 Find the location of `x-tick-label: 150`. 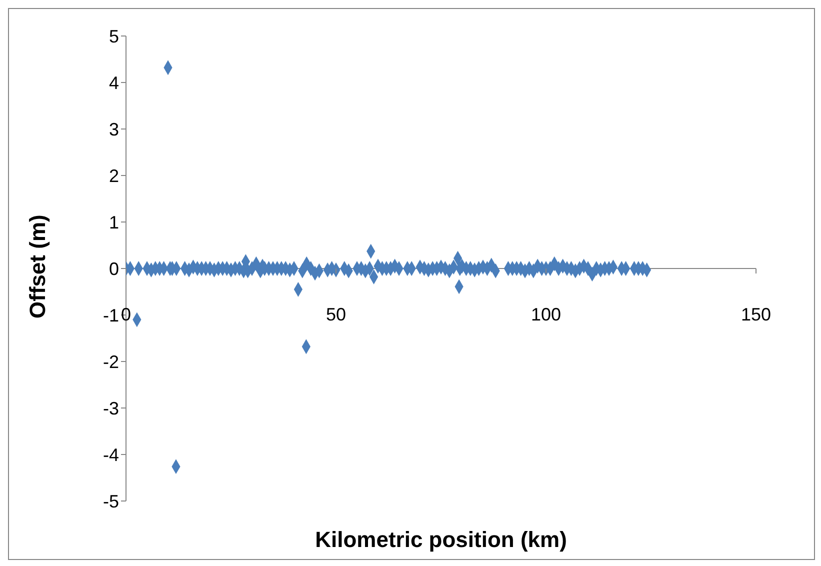

x-tick-label: 150 is located at coordinates (756, 314).